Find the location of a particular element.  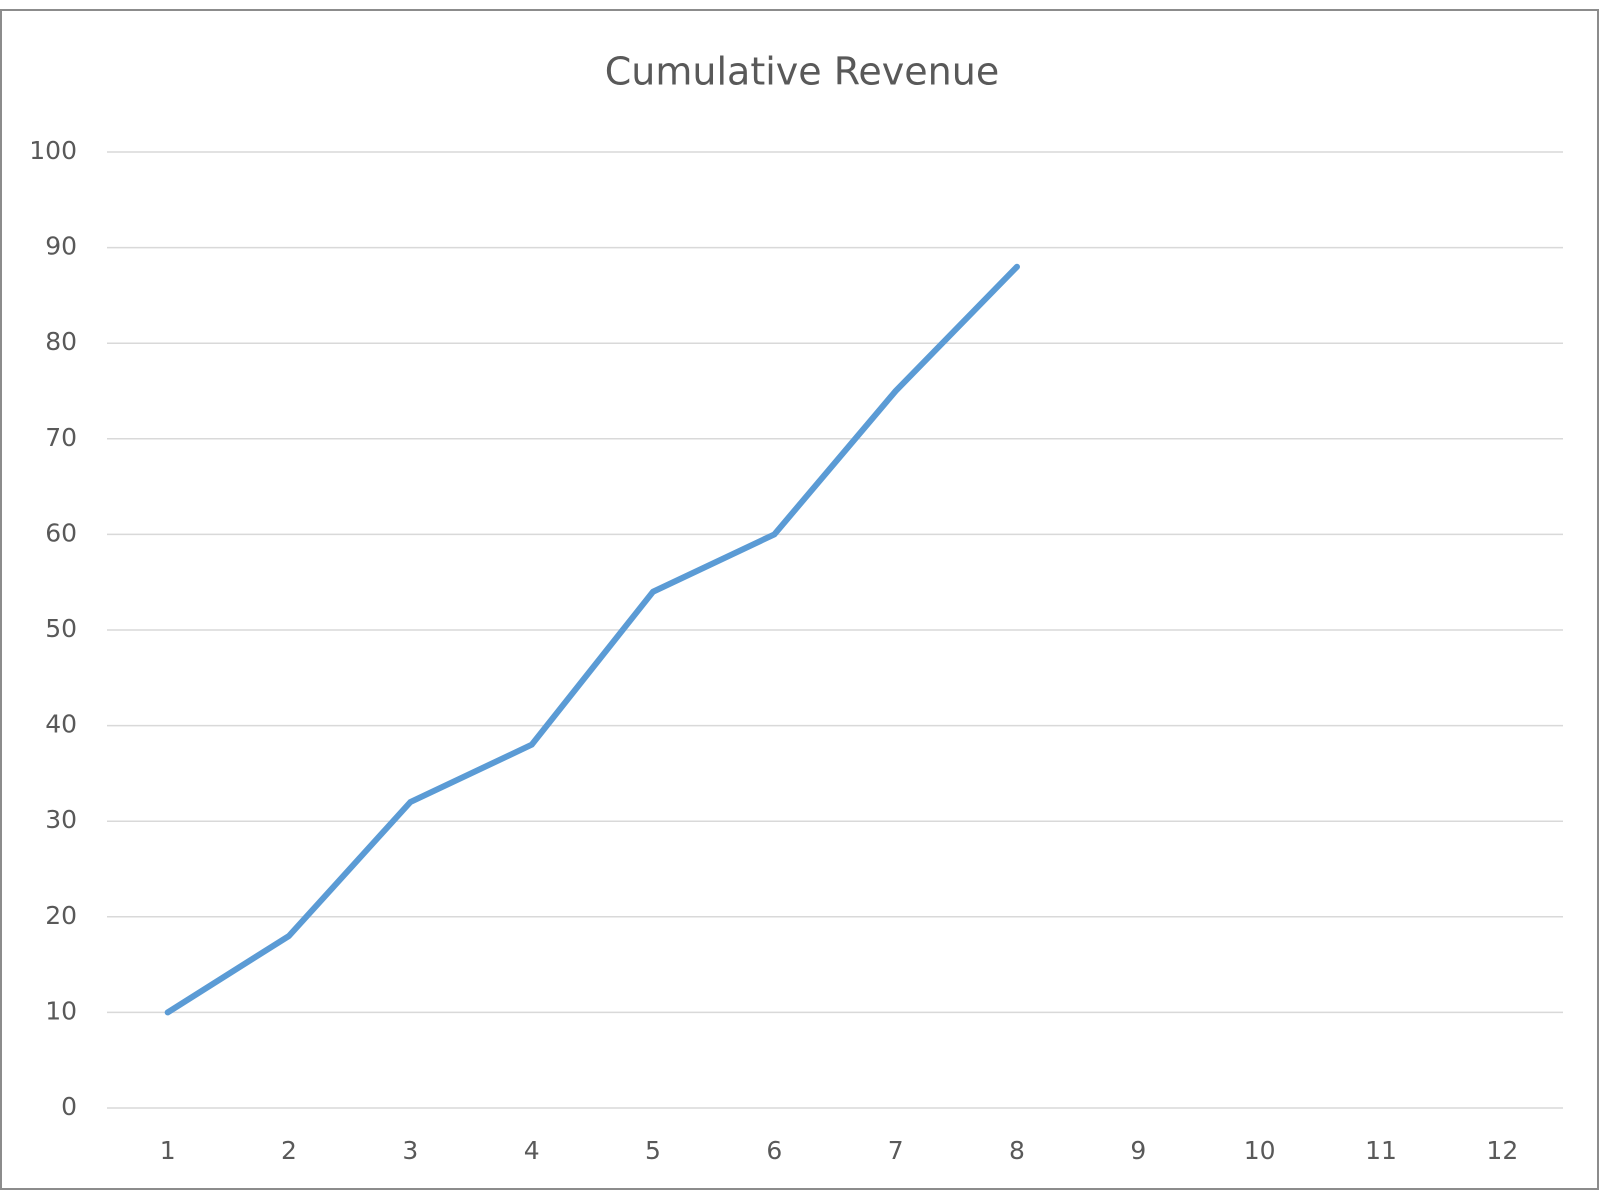

x-tick-label: 8 is located at coordinates (1017, 1150).